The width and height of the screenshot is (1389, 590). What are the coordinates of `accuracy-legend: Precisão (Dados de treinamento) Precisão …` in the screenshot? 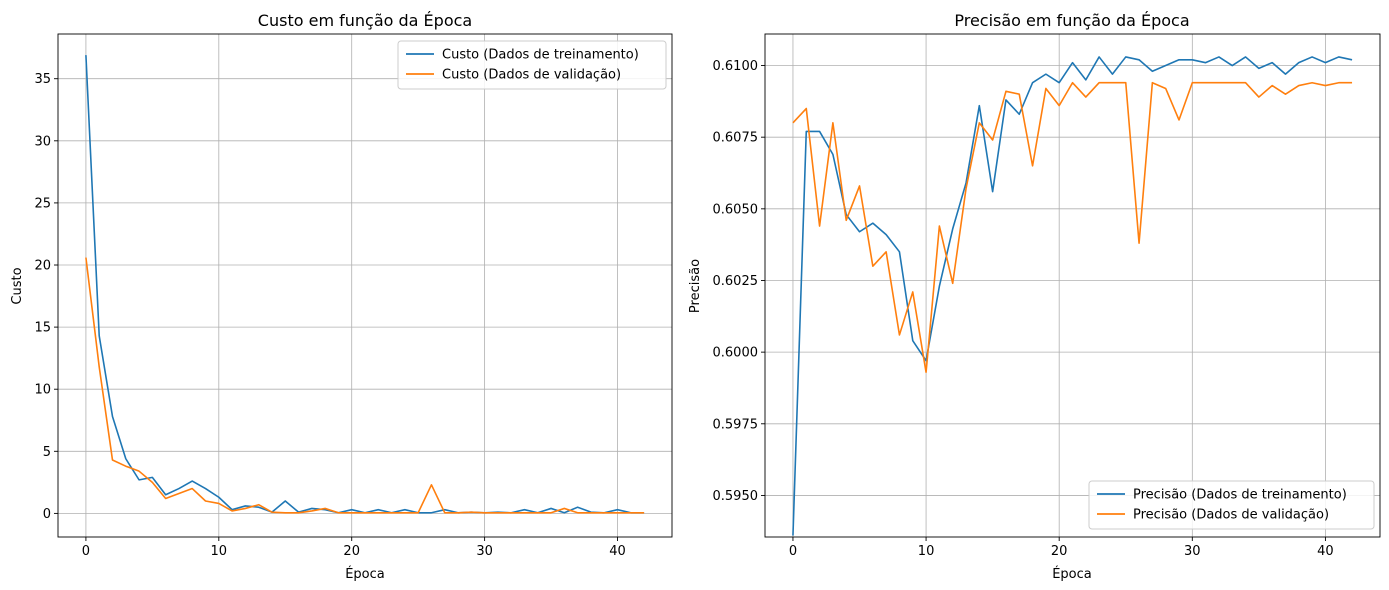 It's located at (1231, 505).